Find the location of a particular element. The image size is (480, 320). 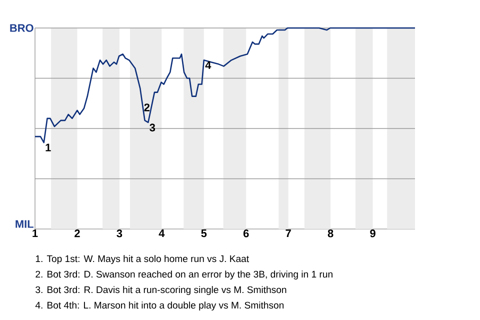

text: 4. Bot 4th: L. Marson hit into a double play vs M. Smithson is located at coordinates (159, 306).